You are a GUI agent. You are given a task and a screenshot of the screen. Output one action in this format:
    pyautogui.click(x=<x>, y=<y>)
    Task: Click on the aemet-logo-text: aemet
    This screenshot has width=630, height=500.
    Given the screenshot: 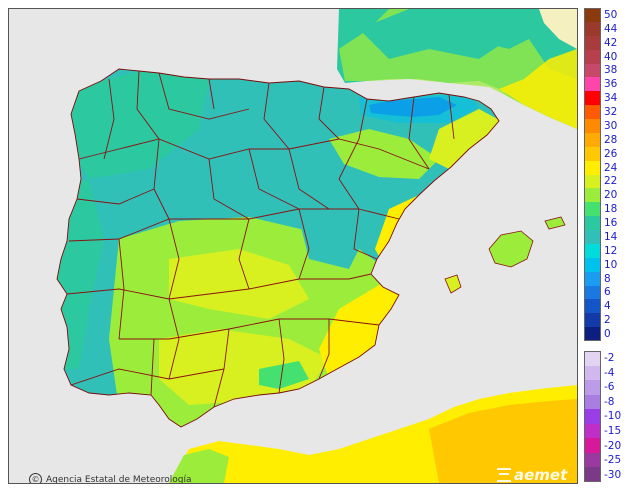 What is the action you would take?
    pyautogui.click(x=541, y=475)
    